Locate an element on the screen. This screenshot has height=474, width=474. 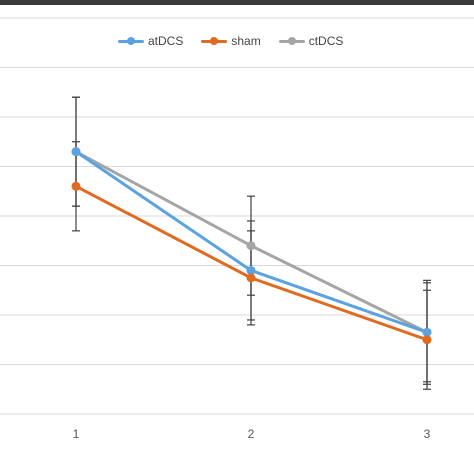
x-tick-label: 2 is located at coordinates (251, 434).